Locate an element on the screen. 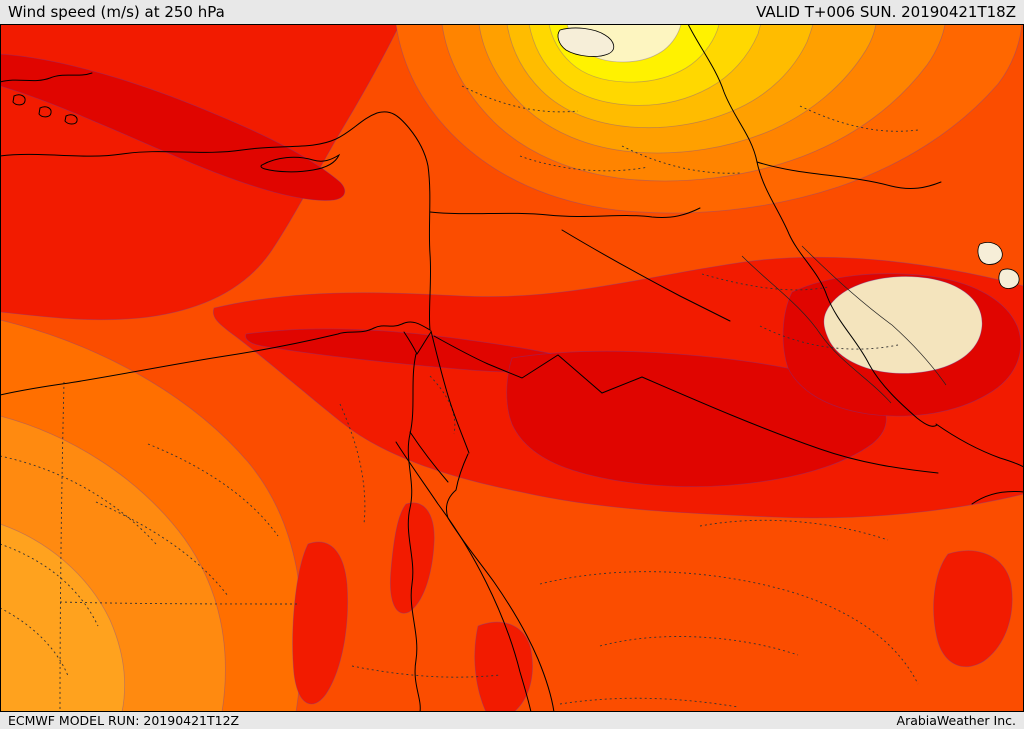  contour-fill-orange-band3 is located at coordinates (63, 617).